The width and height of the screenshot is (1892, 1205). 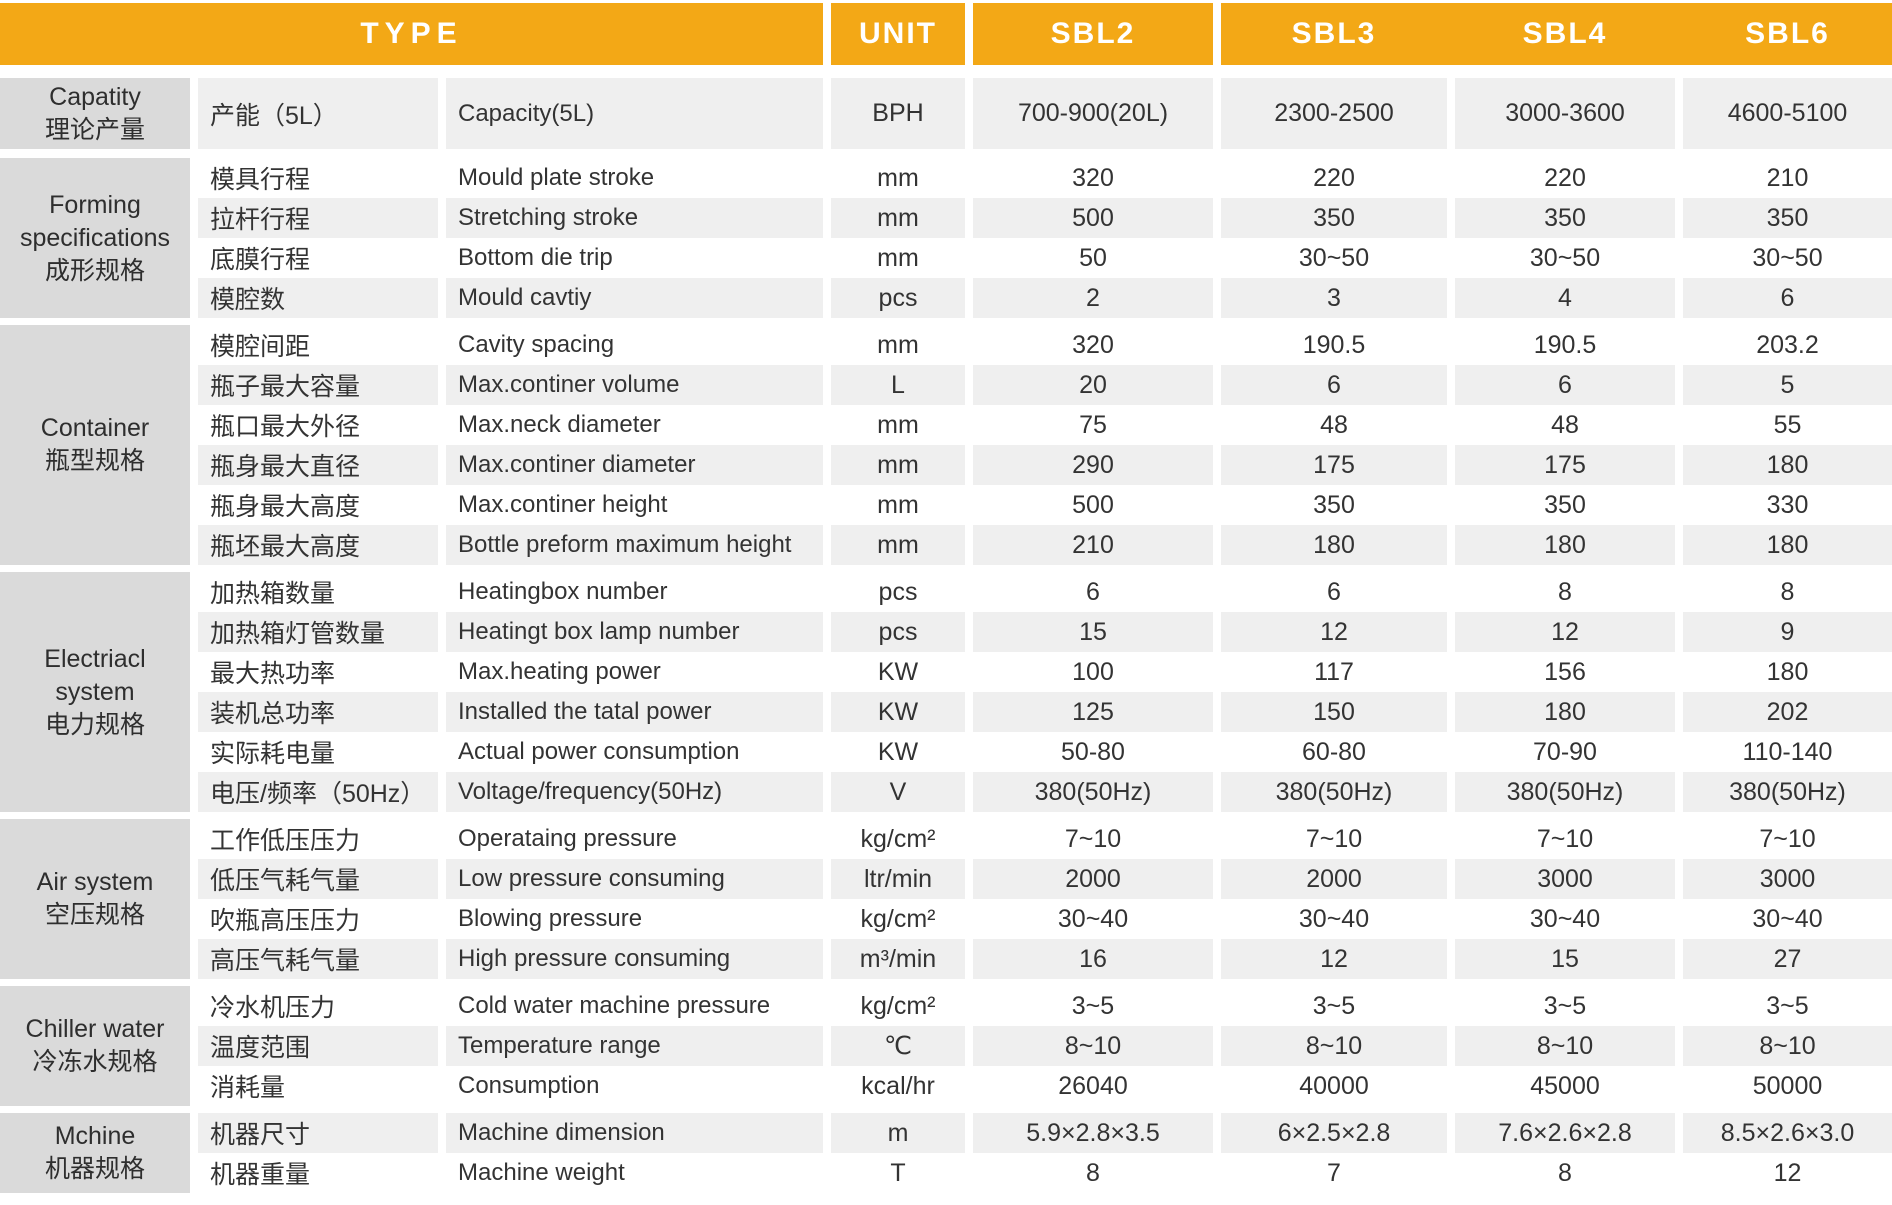 I want to click on row-group-label: Chiller water 冷冻水规格, so click(x=95, y=1046).